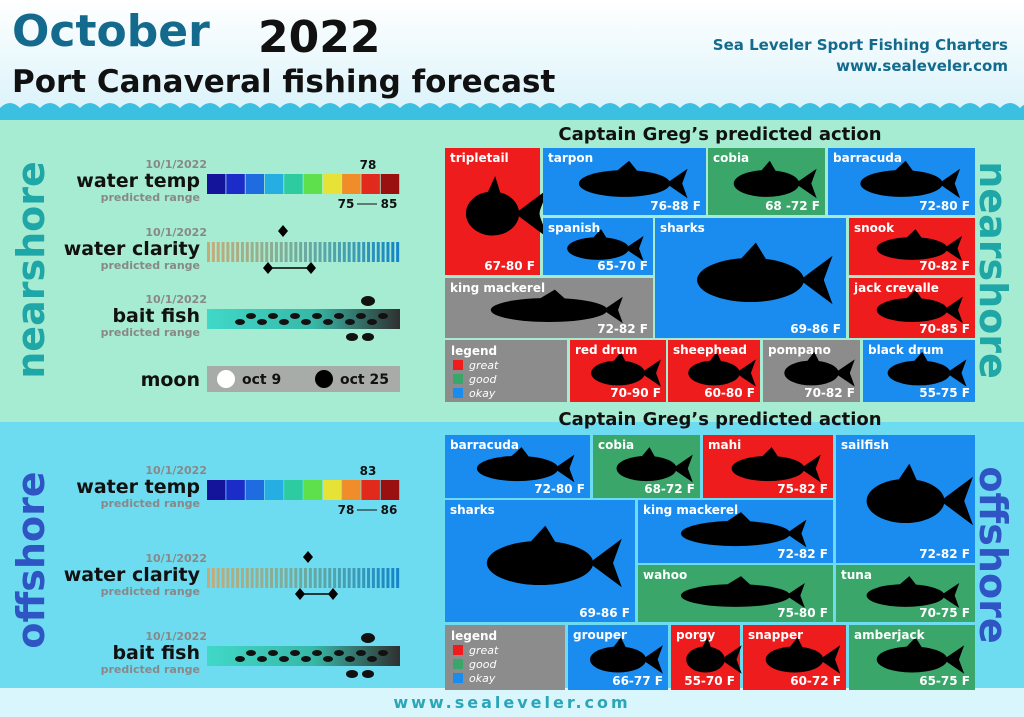  Describe the element at coordinates (132, 249) in the screenshot. I see `gauge-label: water clarity` at that location.